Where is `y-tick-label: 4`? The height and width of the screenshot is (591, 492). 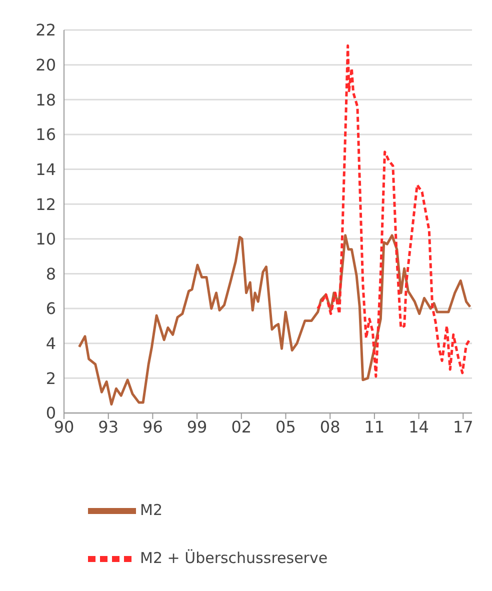 y-tick-label: 4 is located at coordinates (51, 344).